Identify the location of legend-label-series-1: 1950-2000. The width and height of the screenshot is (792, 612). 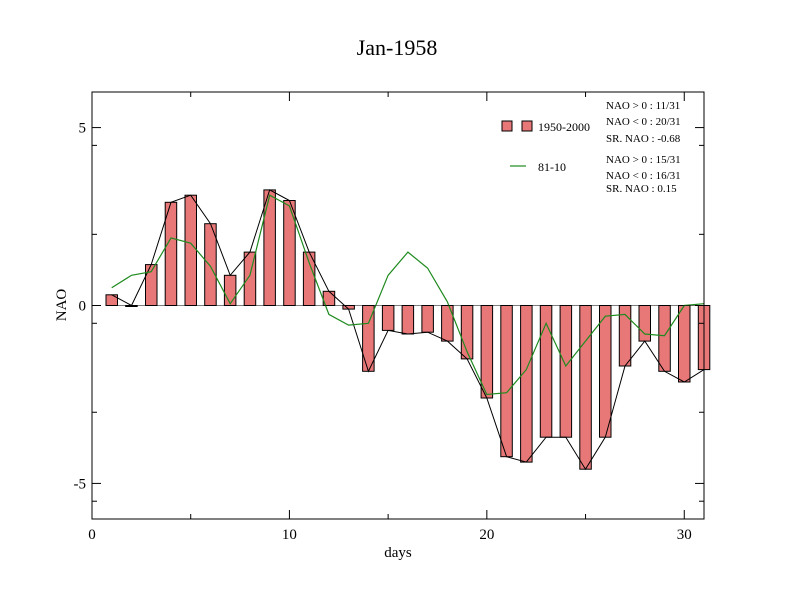
(564, 127).